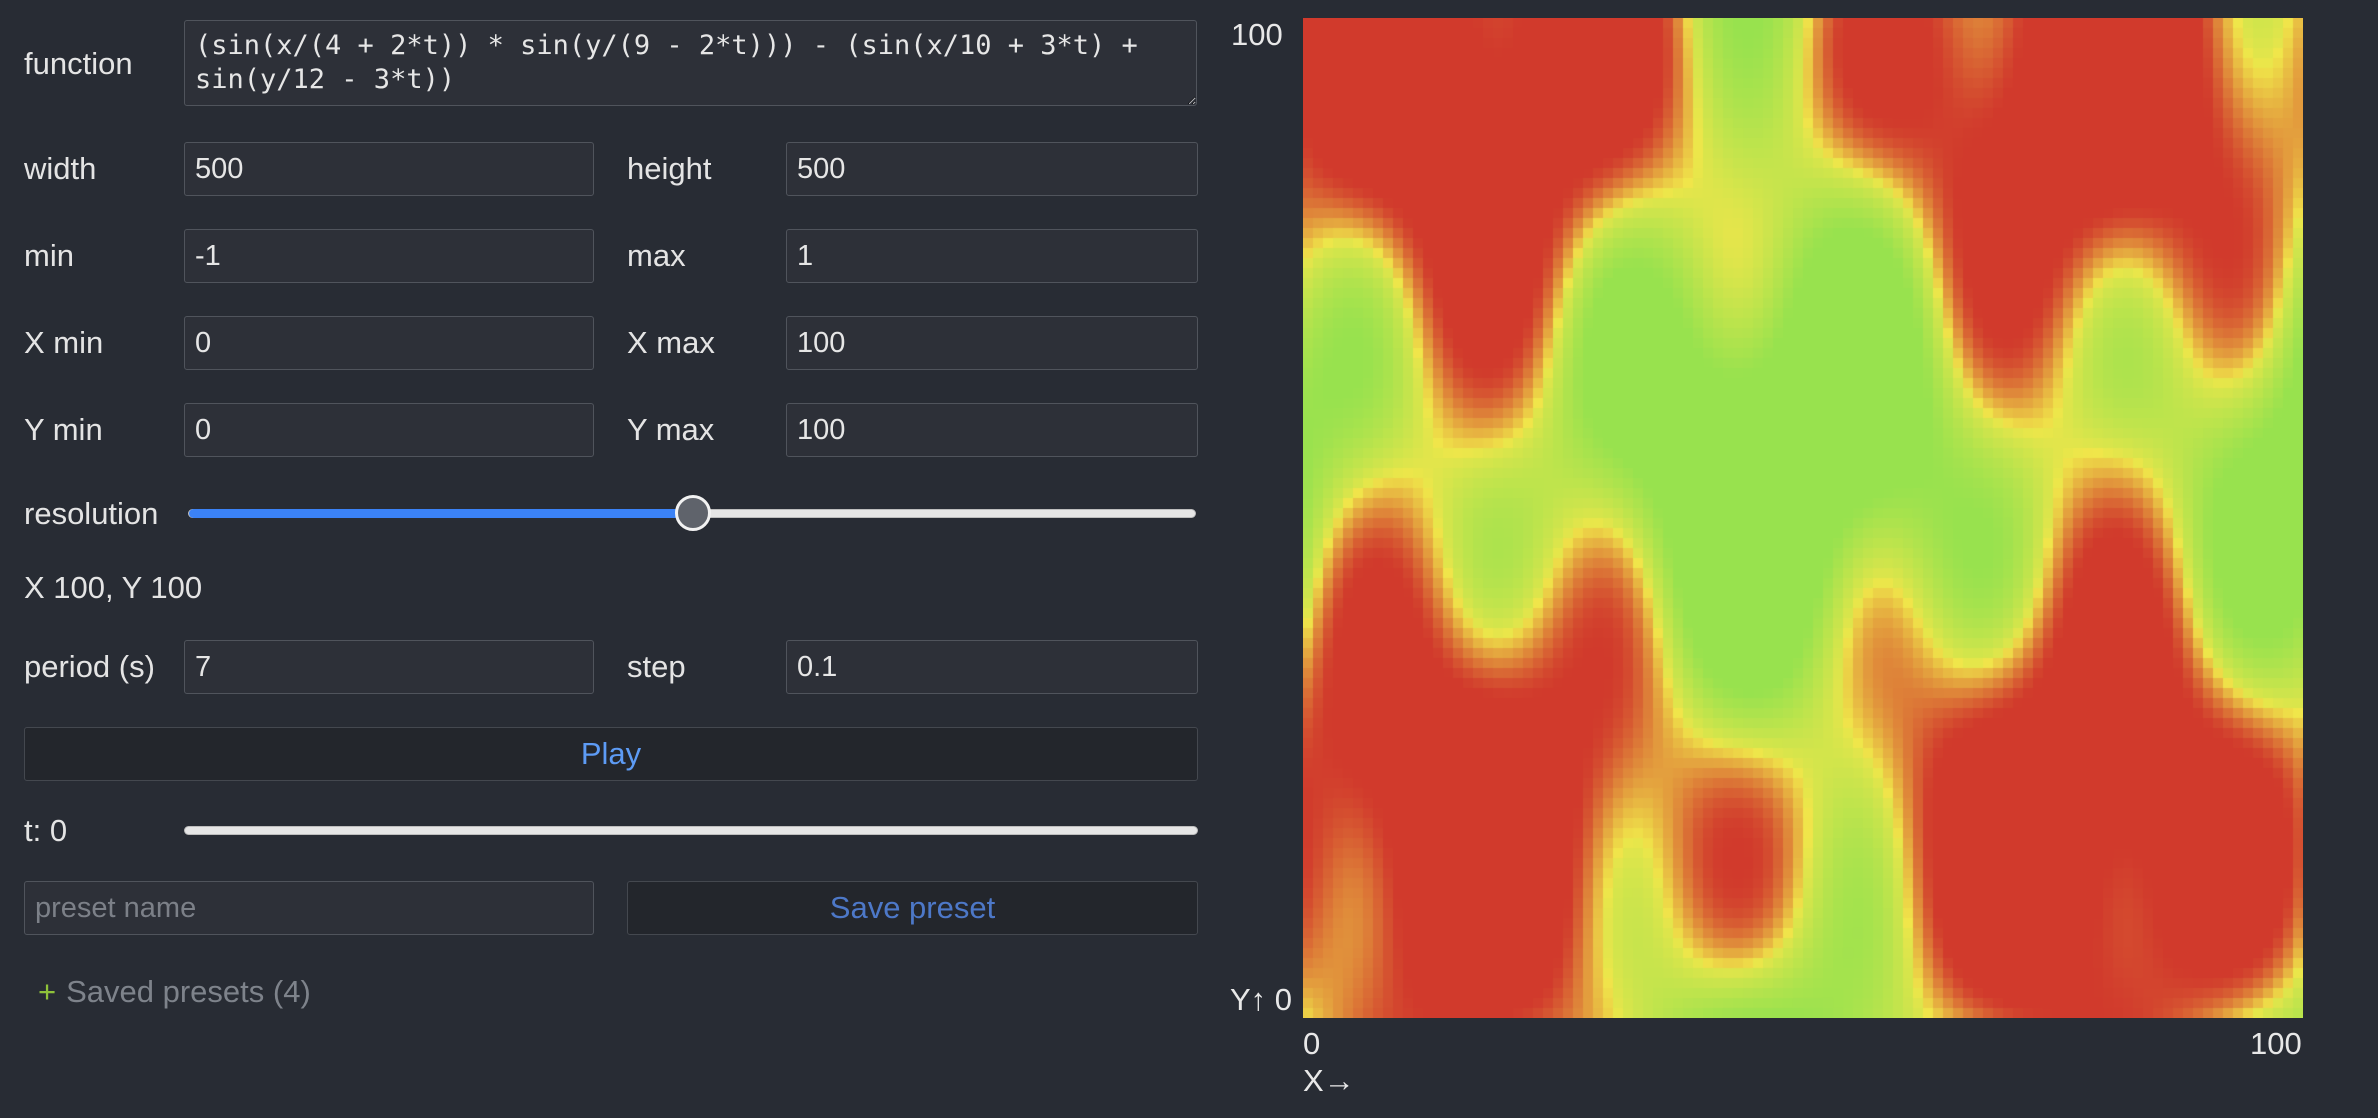 The image size is (2378, 1118). Describe the element at coordinates (309, 908) in the screenshot. I see `preset-name-input` at that location.